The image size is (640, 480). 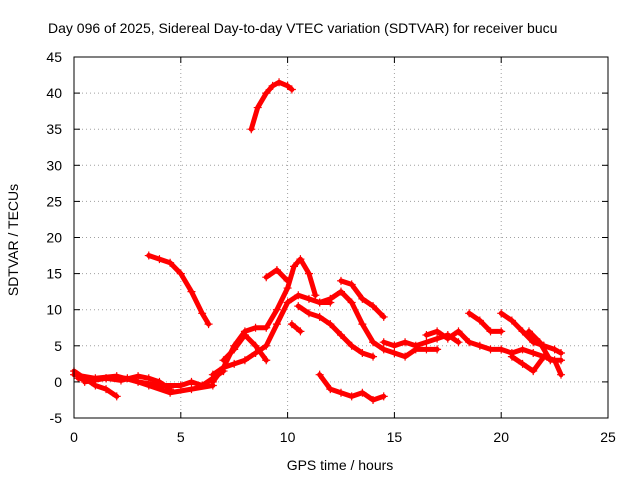 What do you see at coordinates (54, 201) in the screenshot?
I see `y-tick-label: 25` at bounding box center [54, 201].